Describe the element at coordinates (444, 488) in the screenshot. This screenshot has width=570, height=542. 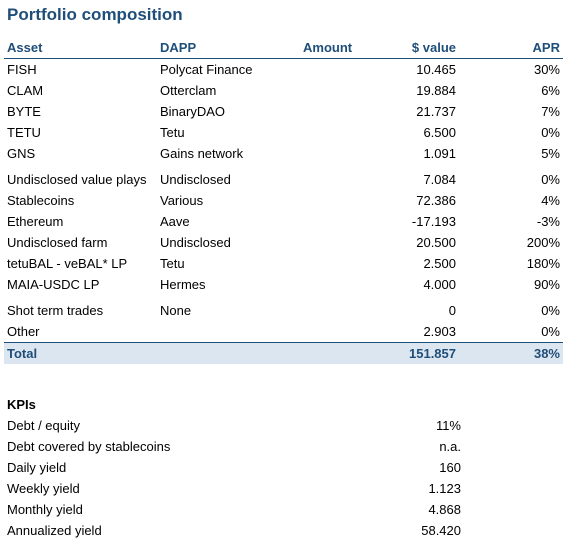
I see `kpi-value: 1.123` at that location.